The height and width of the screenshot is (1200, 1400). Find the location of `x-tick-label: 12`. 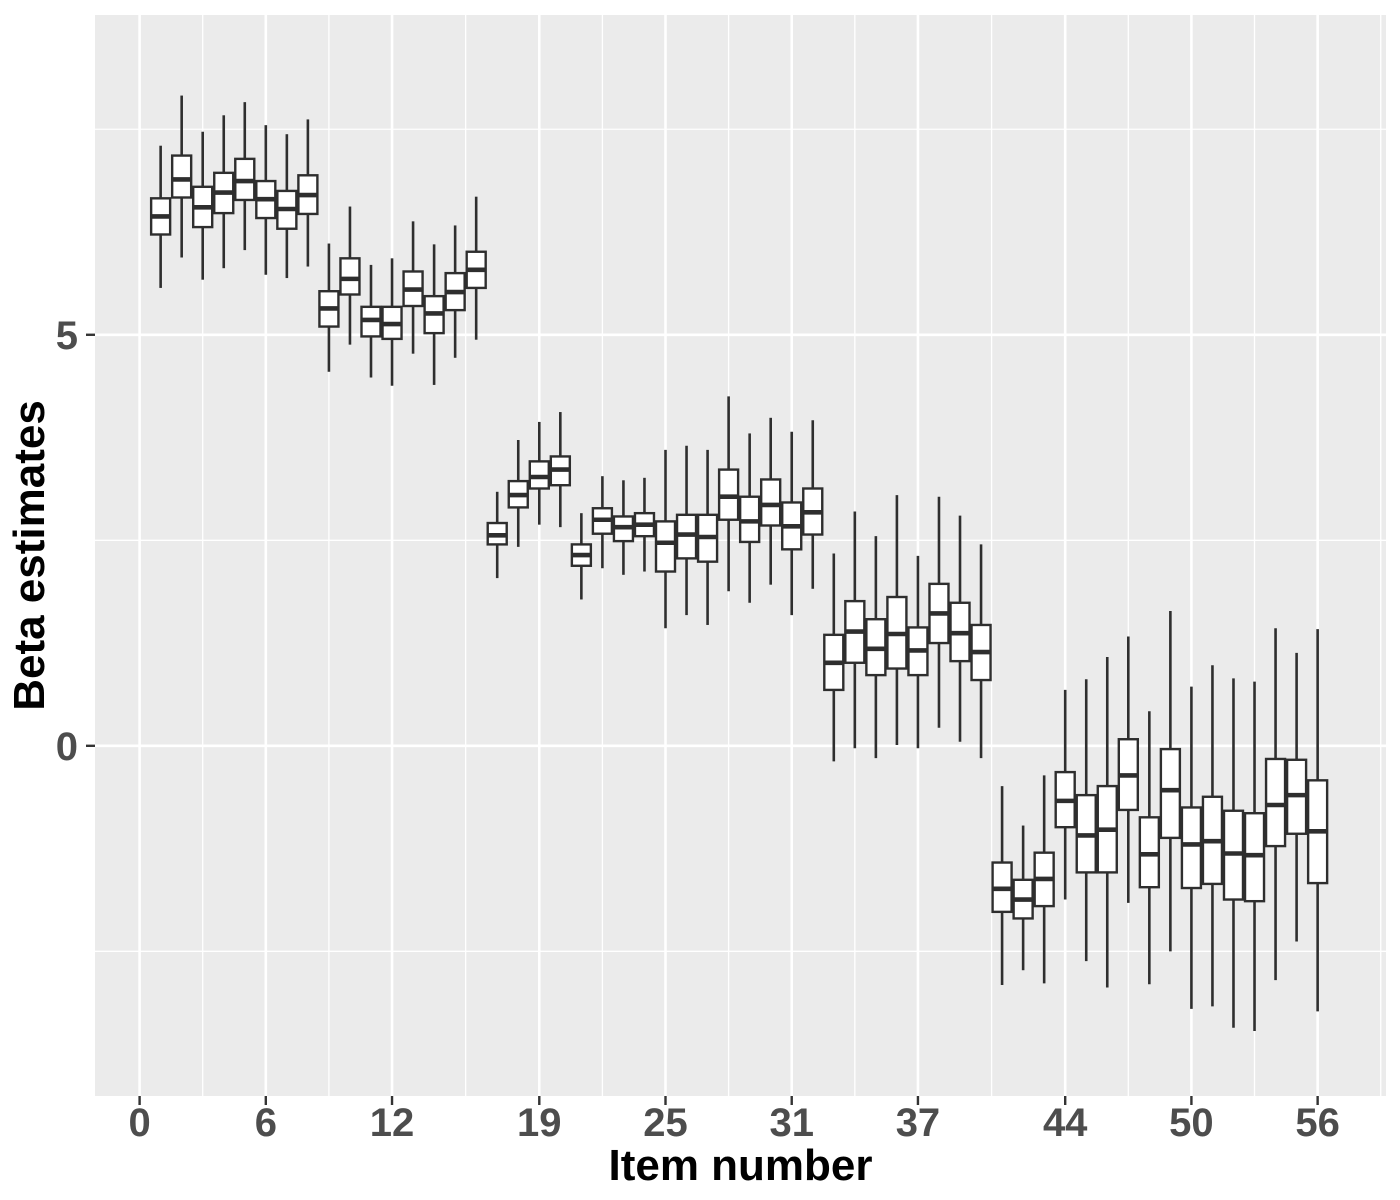

x-tick-label: 12 is located at coordinates (392, 1123).